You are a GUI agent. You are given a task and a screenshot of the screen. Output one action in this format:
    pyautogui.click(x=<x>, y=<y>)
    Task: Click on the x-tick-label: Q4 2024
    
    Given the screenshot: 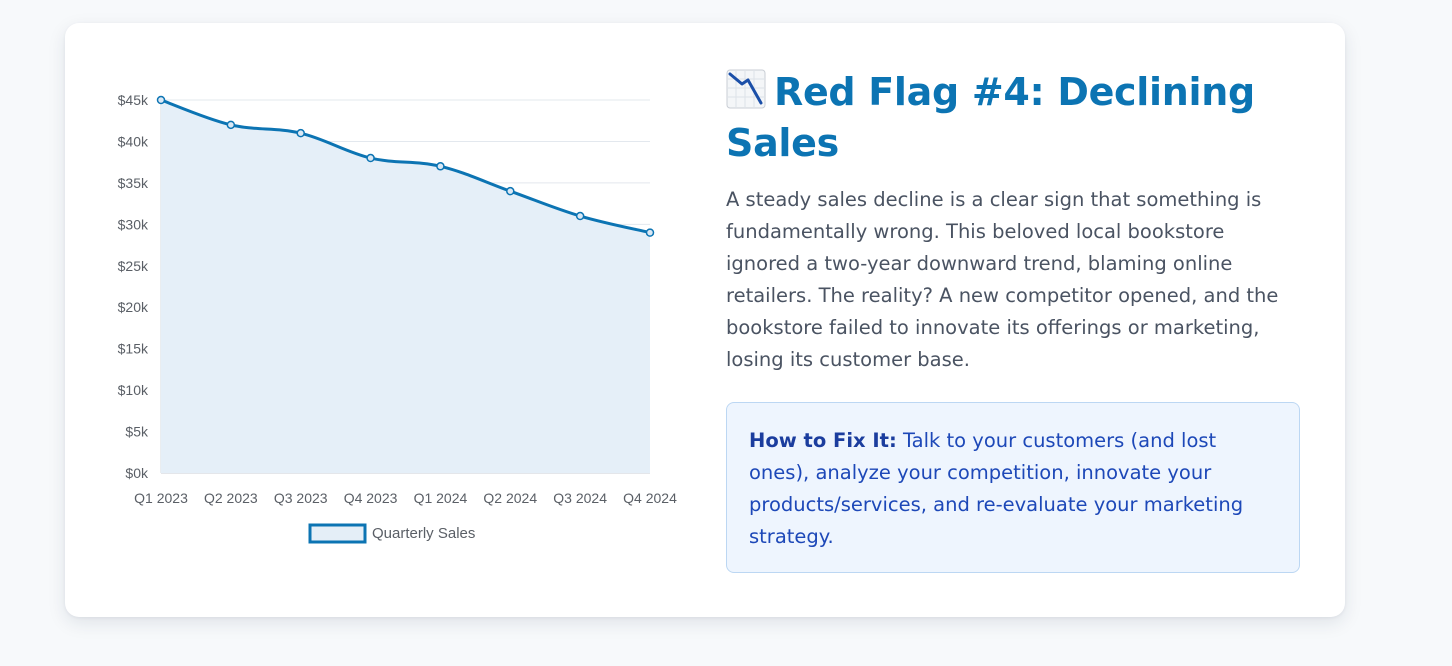 What is the action you would take?
    pyautogui.click(x=650, y=498)
    